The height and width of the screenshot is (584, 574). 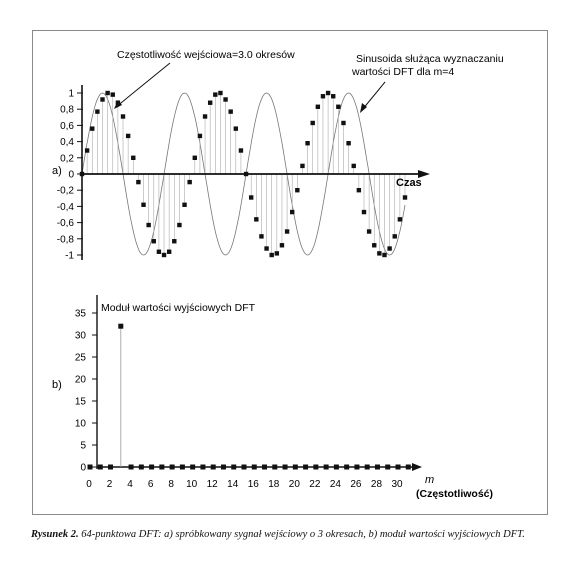 What do you see at coordinates (178, 308) in the screenshot?
I see `panel-b-title: Moduł wartości wyjściowych DFT` at bounding box center [178, 308].